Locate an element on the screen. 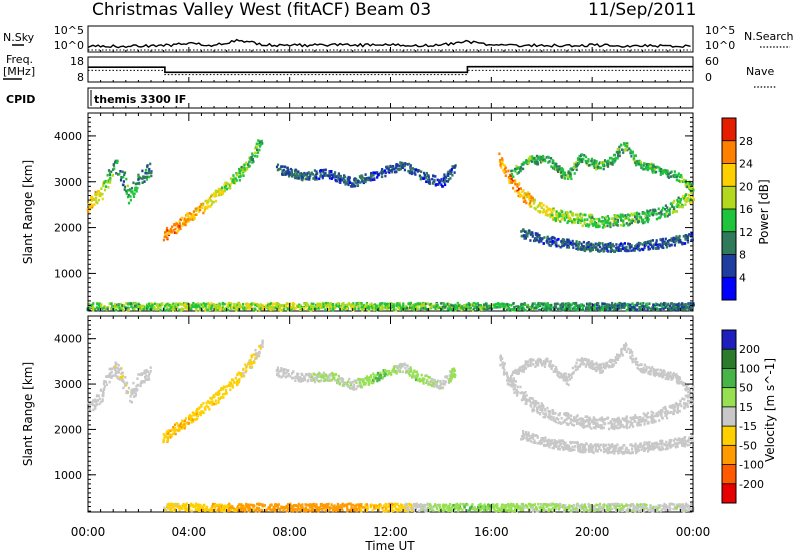 The image size is (800, 558). nsky-tick-low: 10^0 is located at coordinates (69, 45).